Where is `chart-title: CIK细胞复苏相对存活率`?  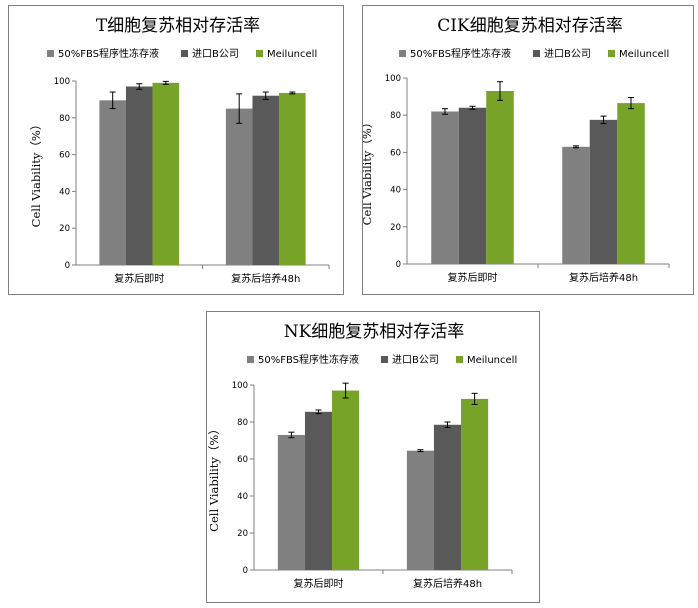
chart-title: CIK细胞复苏相对存活率 is located at coordinates (529, 26).